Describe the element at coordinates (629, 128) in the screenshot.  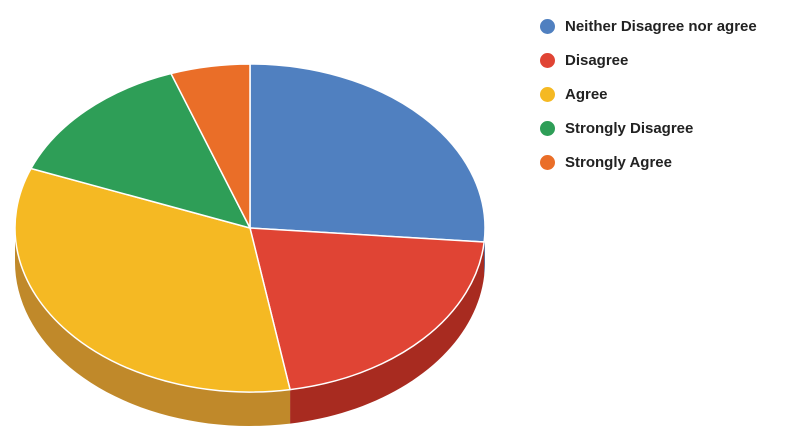
I see `legend-label: Strongly Disagree` at that location.